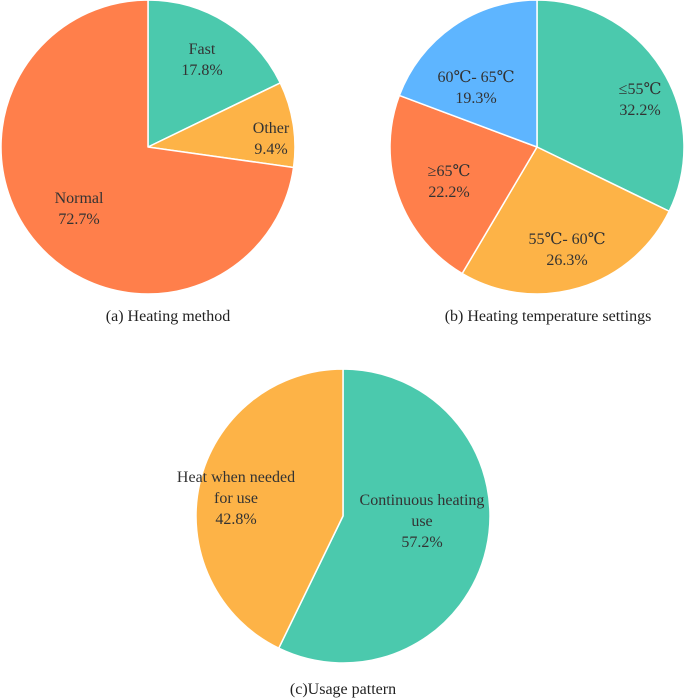  I want to click on slice-label-60-65: 60℃- 65℃ 19.3%, so click(475, 88).